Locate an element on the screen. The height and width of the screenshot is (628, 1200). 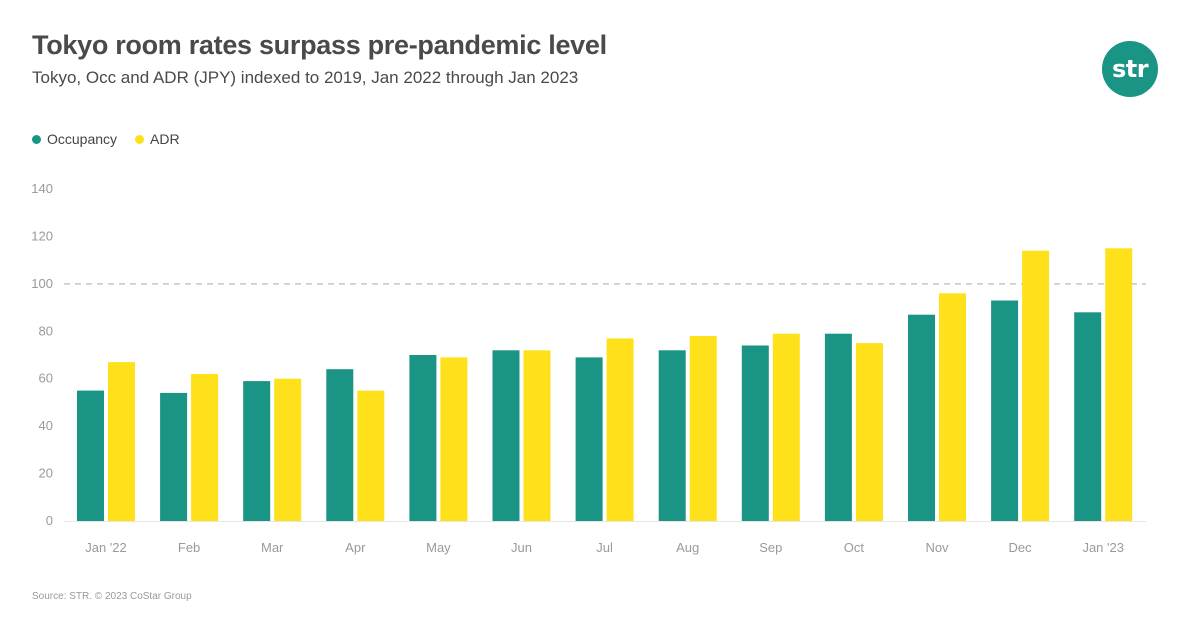
x-tick-label-7: Aug is located at coordinates (687, 547).